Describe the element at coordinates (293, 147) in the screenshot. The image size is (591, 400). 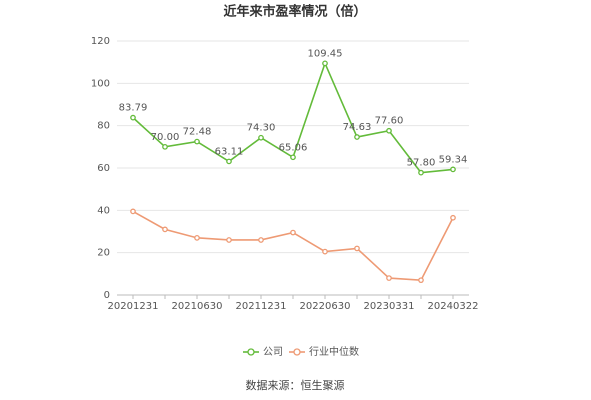
I see `data-label: 65.06` at that location.